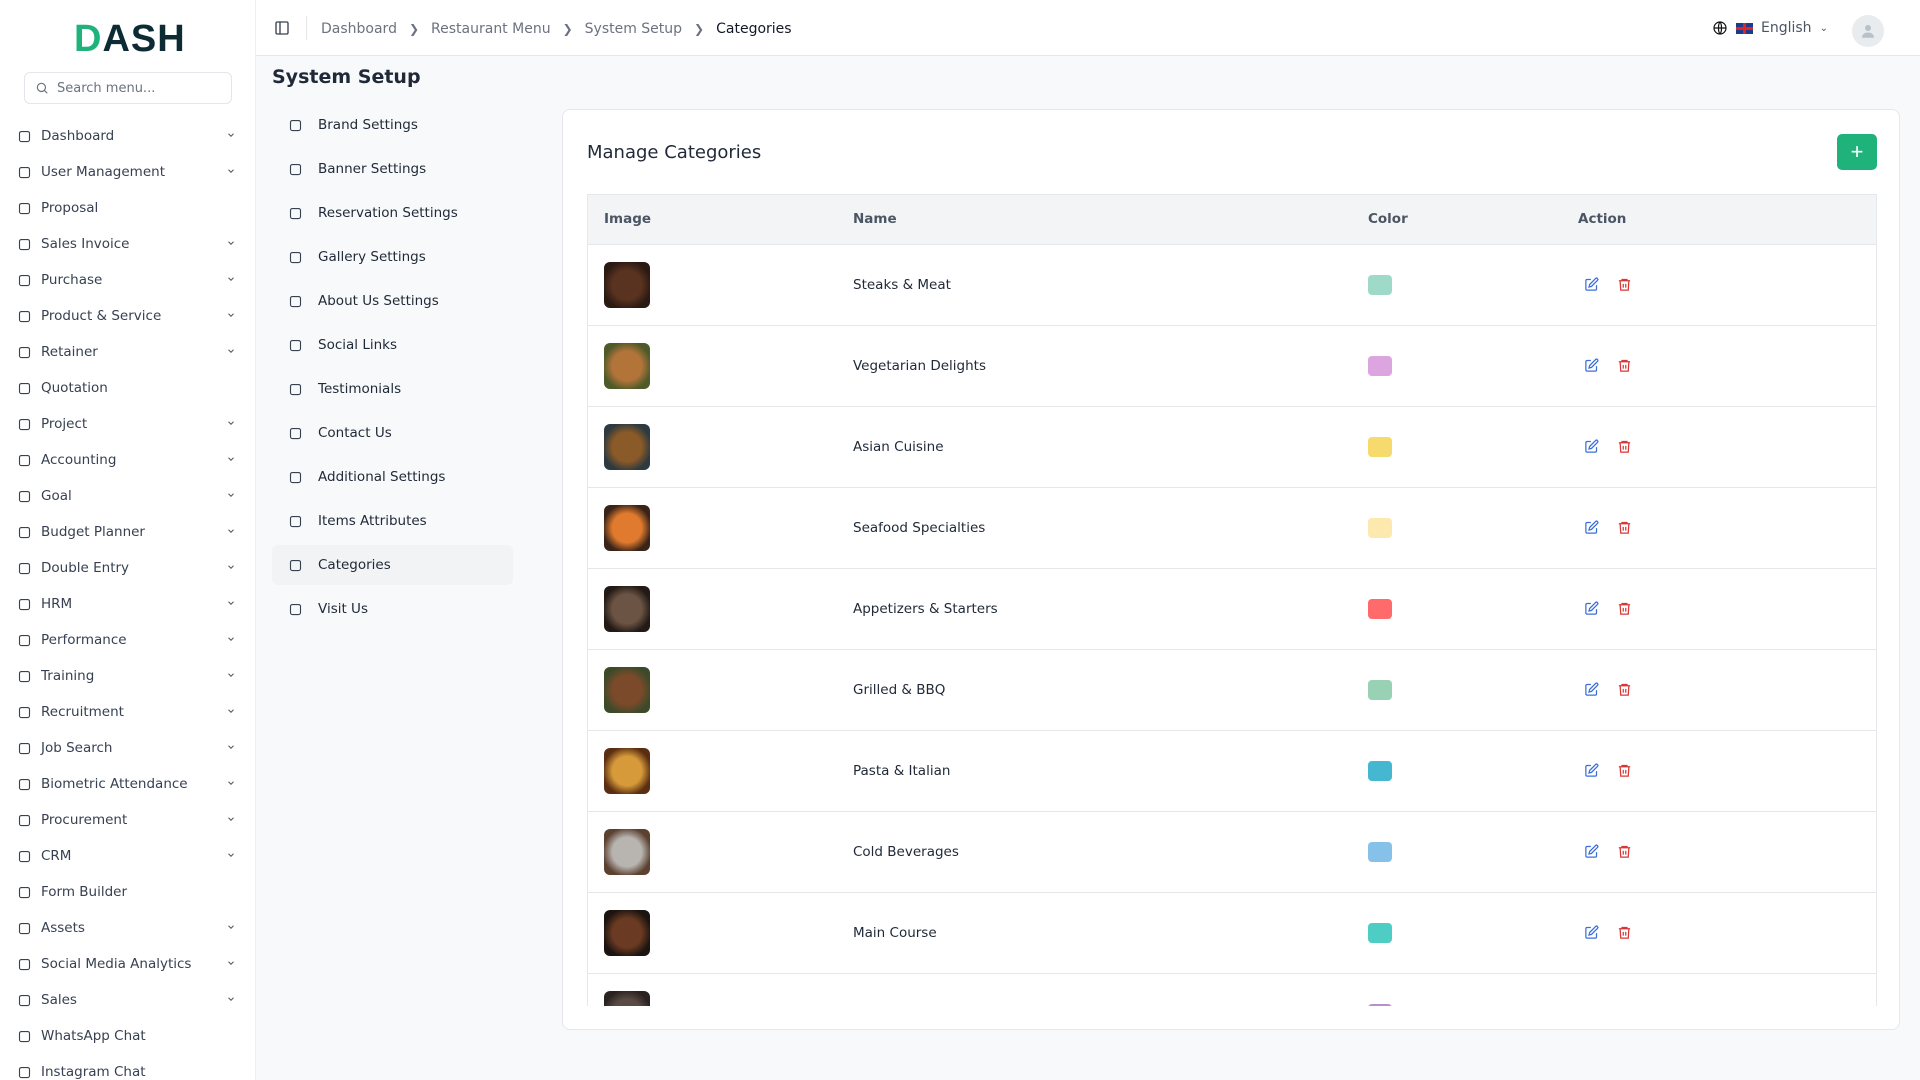 This screenshot has height=1080, width=1920. I want to click on logo: DASH, so click(130, 39).